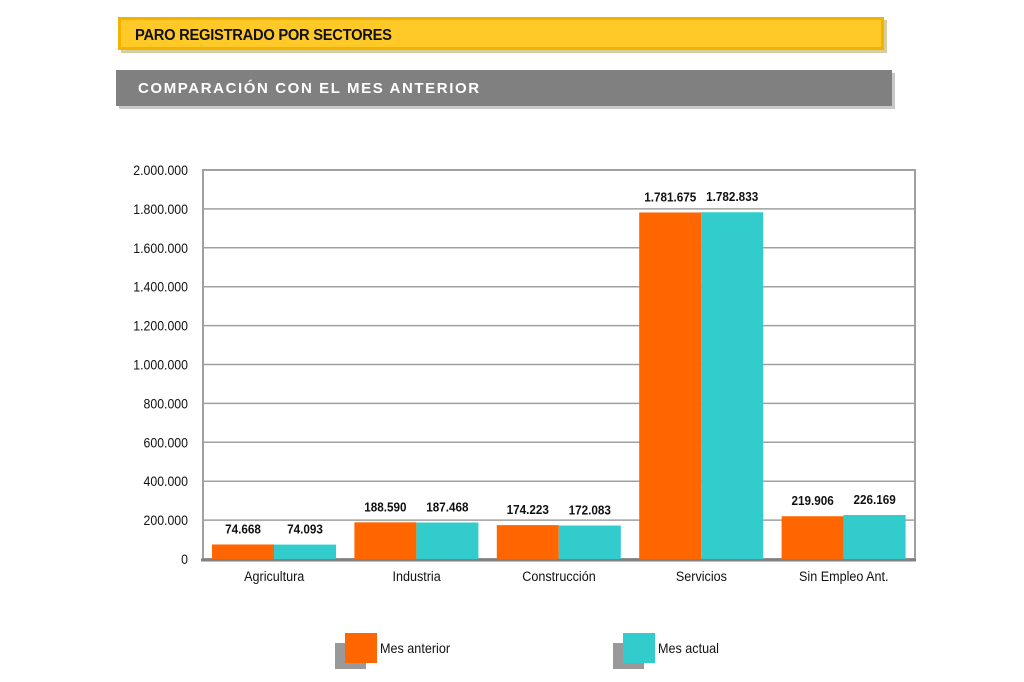 This screenshot has height=682, width=1024. I want to click on y-tick-label: 0, so click(184, 559).